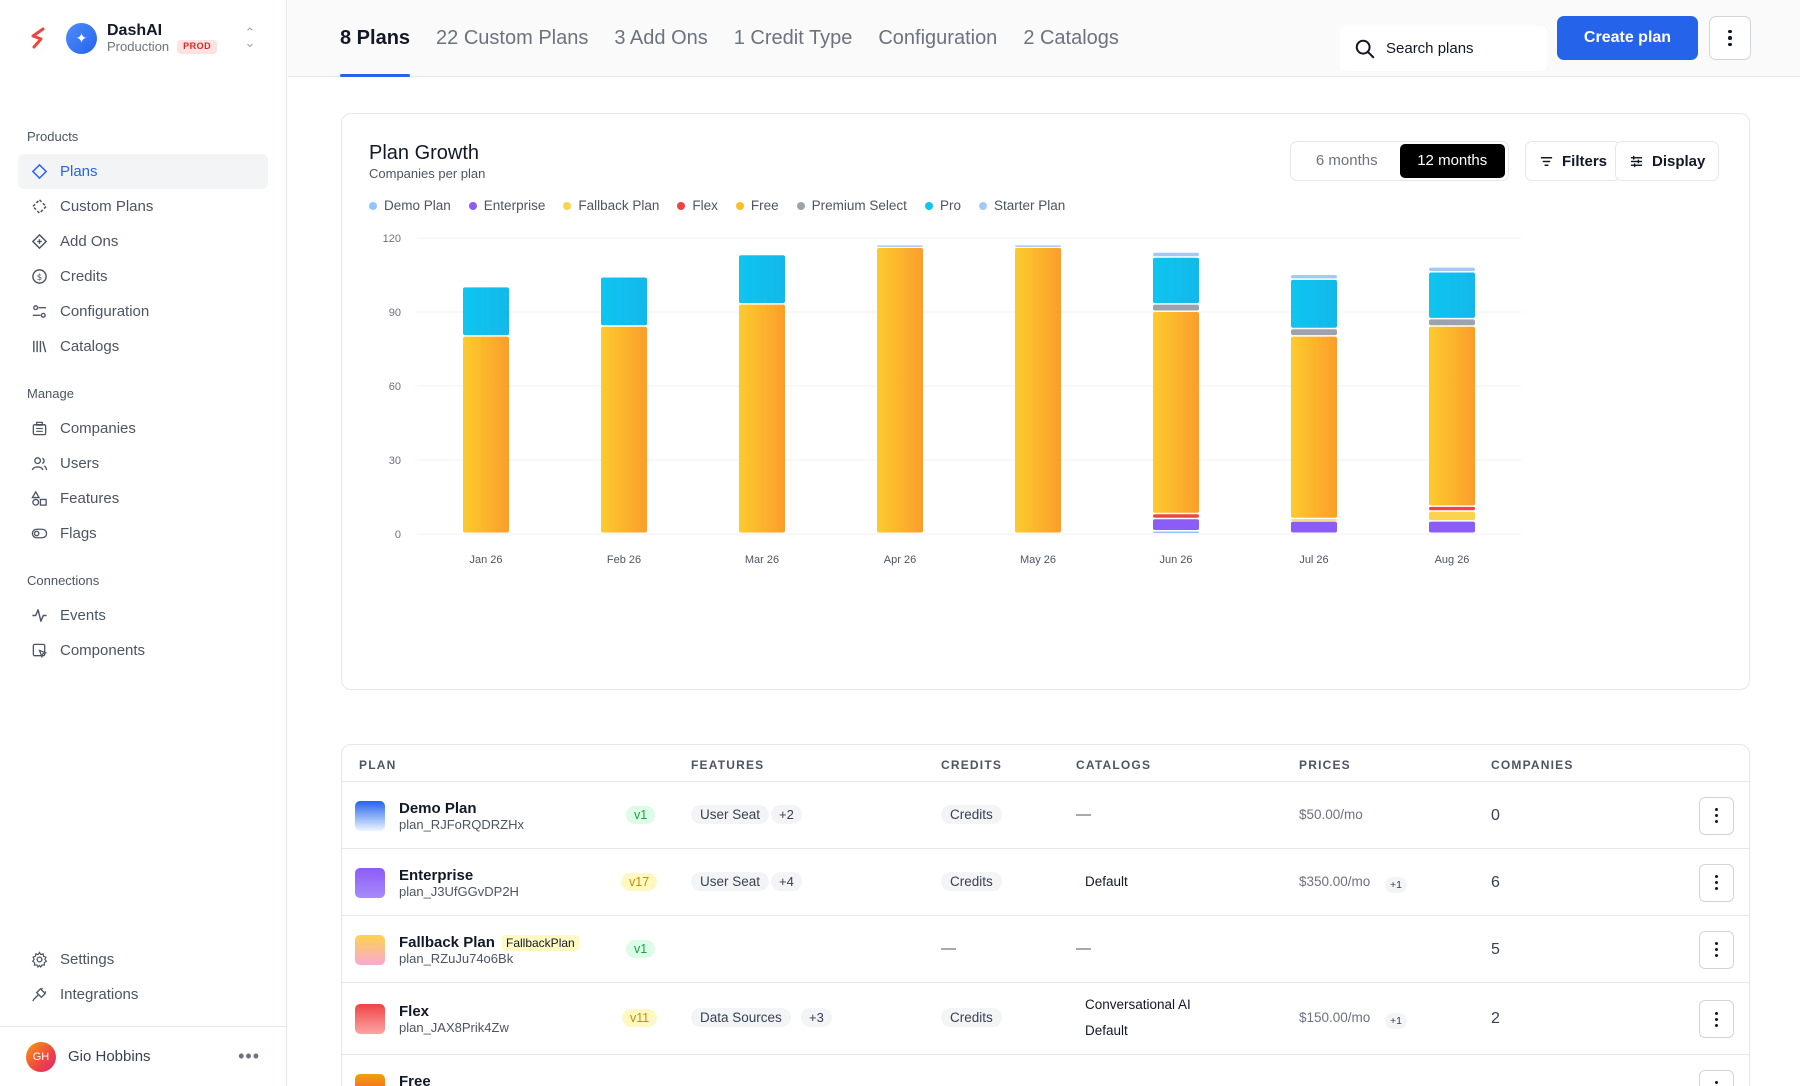 The image size is (1800, 1086). Describe the element at coordinates (1114, 765) in the screenshot. I see `col-catalogs: CATALOGS` at that location.